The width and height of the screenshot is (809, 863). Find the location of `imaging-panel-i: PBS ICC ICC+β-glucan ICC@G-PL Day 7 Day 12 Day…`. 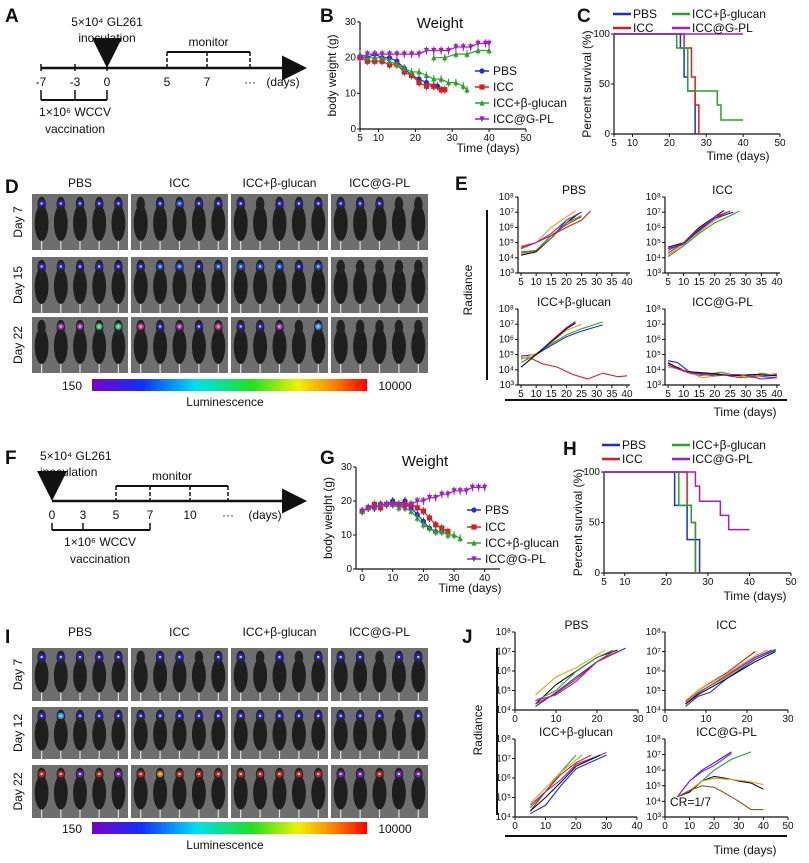

imaging-panel-i: PBS ICC ICC+β-glucan ICC@G-PL Day 7 Day 12 Day… is located at coordinates (219, 738).